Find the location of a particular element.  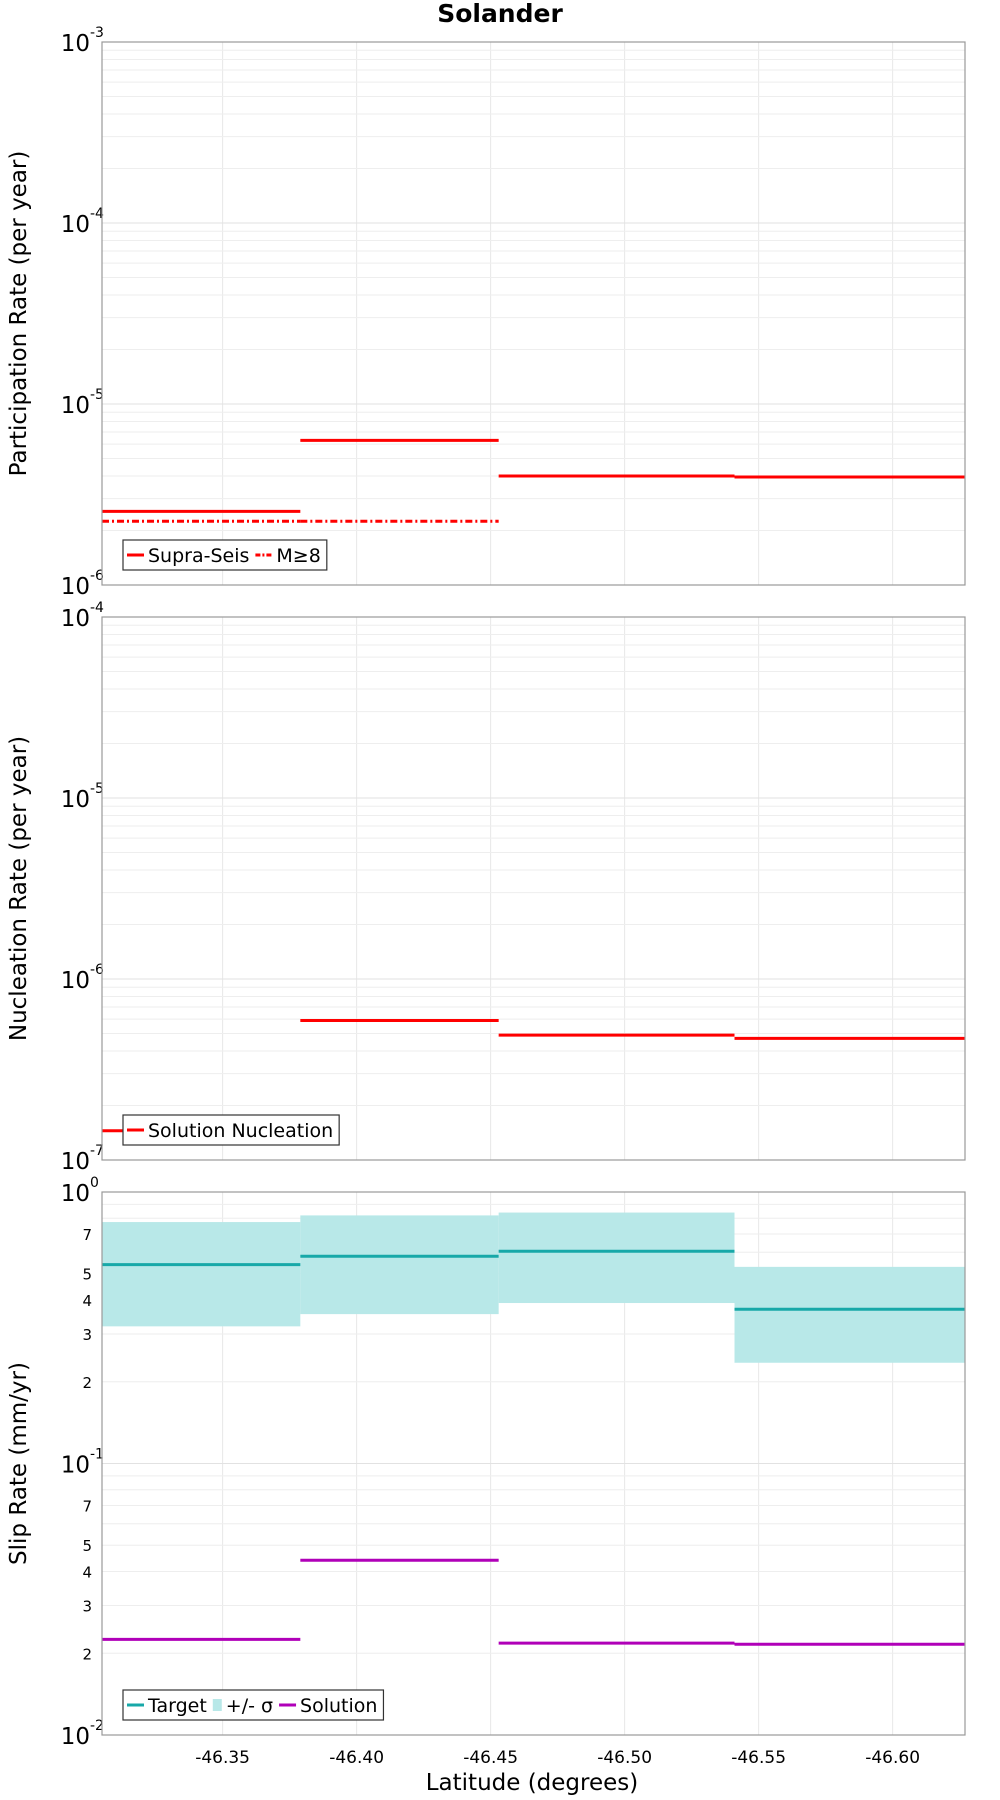

legend-swatch is located at coordinates (217, 1705).